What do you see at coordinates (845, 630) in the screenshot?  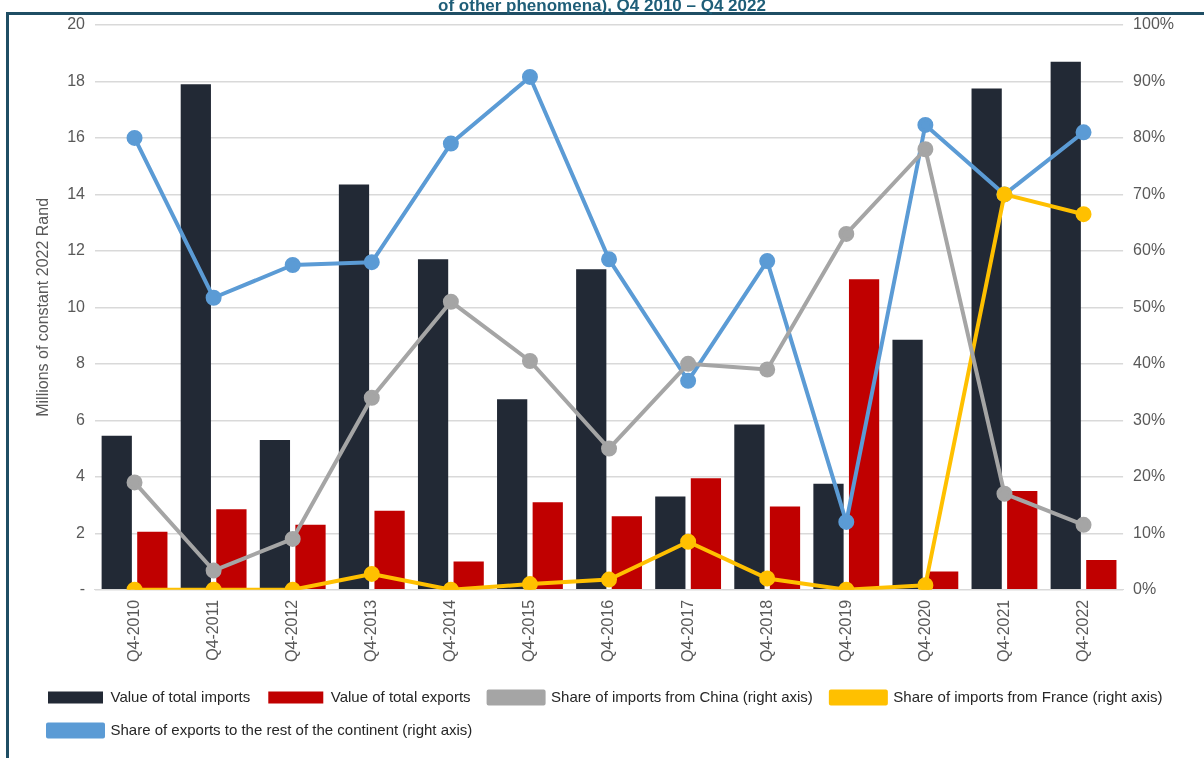 I see `x-tick-label: Q4-2019` at bounding box center [845, 630].